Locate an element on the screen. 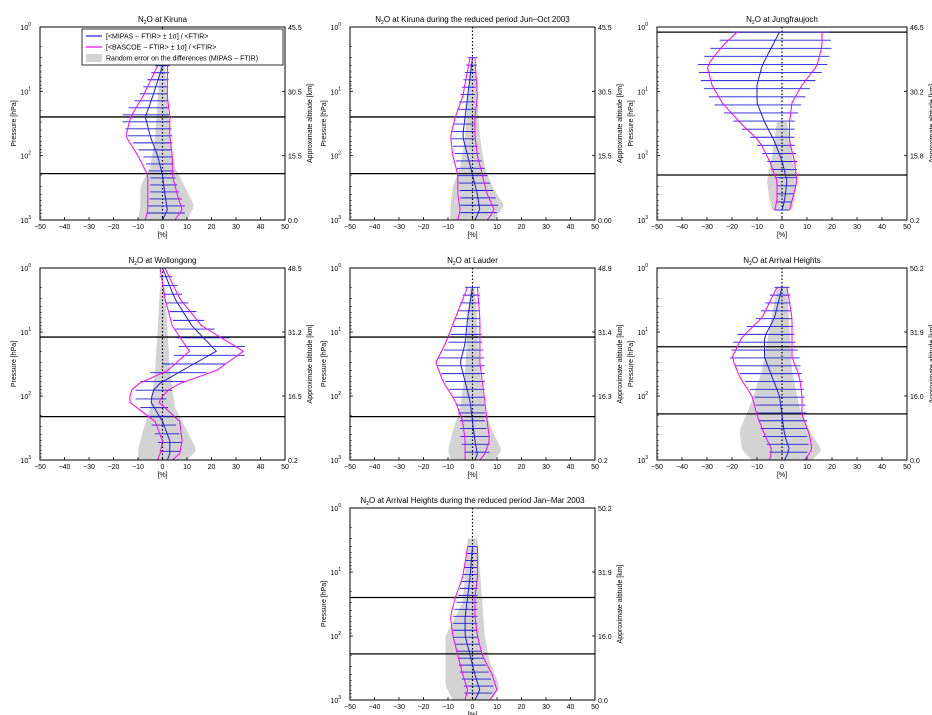 The width and height of the screenshot is (932, 715). altitude-tick-label: 50.2 is located at coordinates (605, 509).